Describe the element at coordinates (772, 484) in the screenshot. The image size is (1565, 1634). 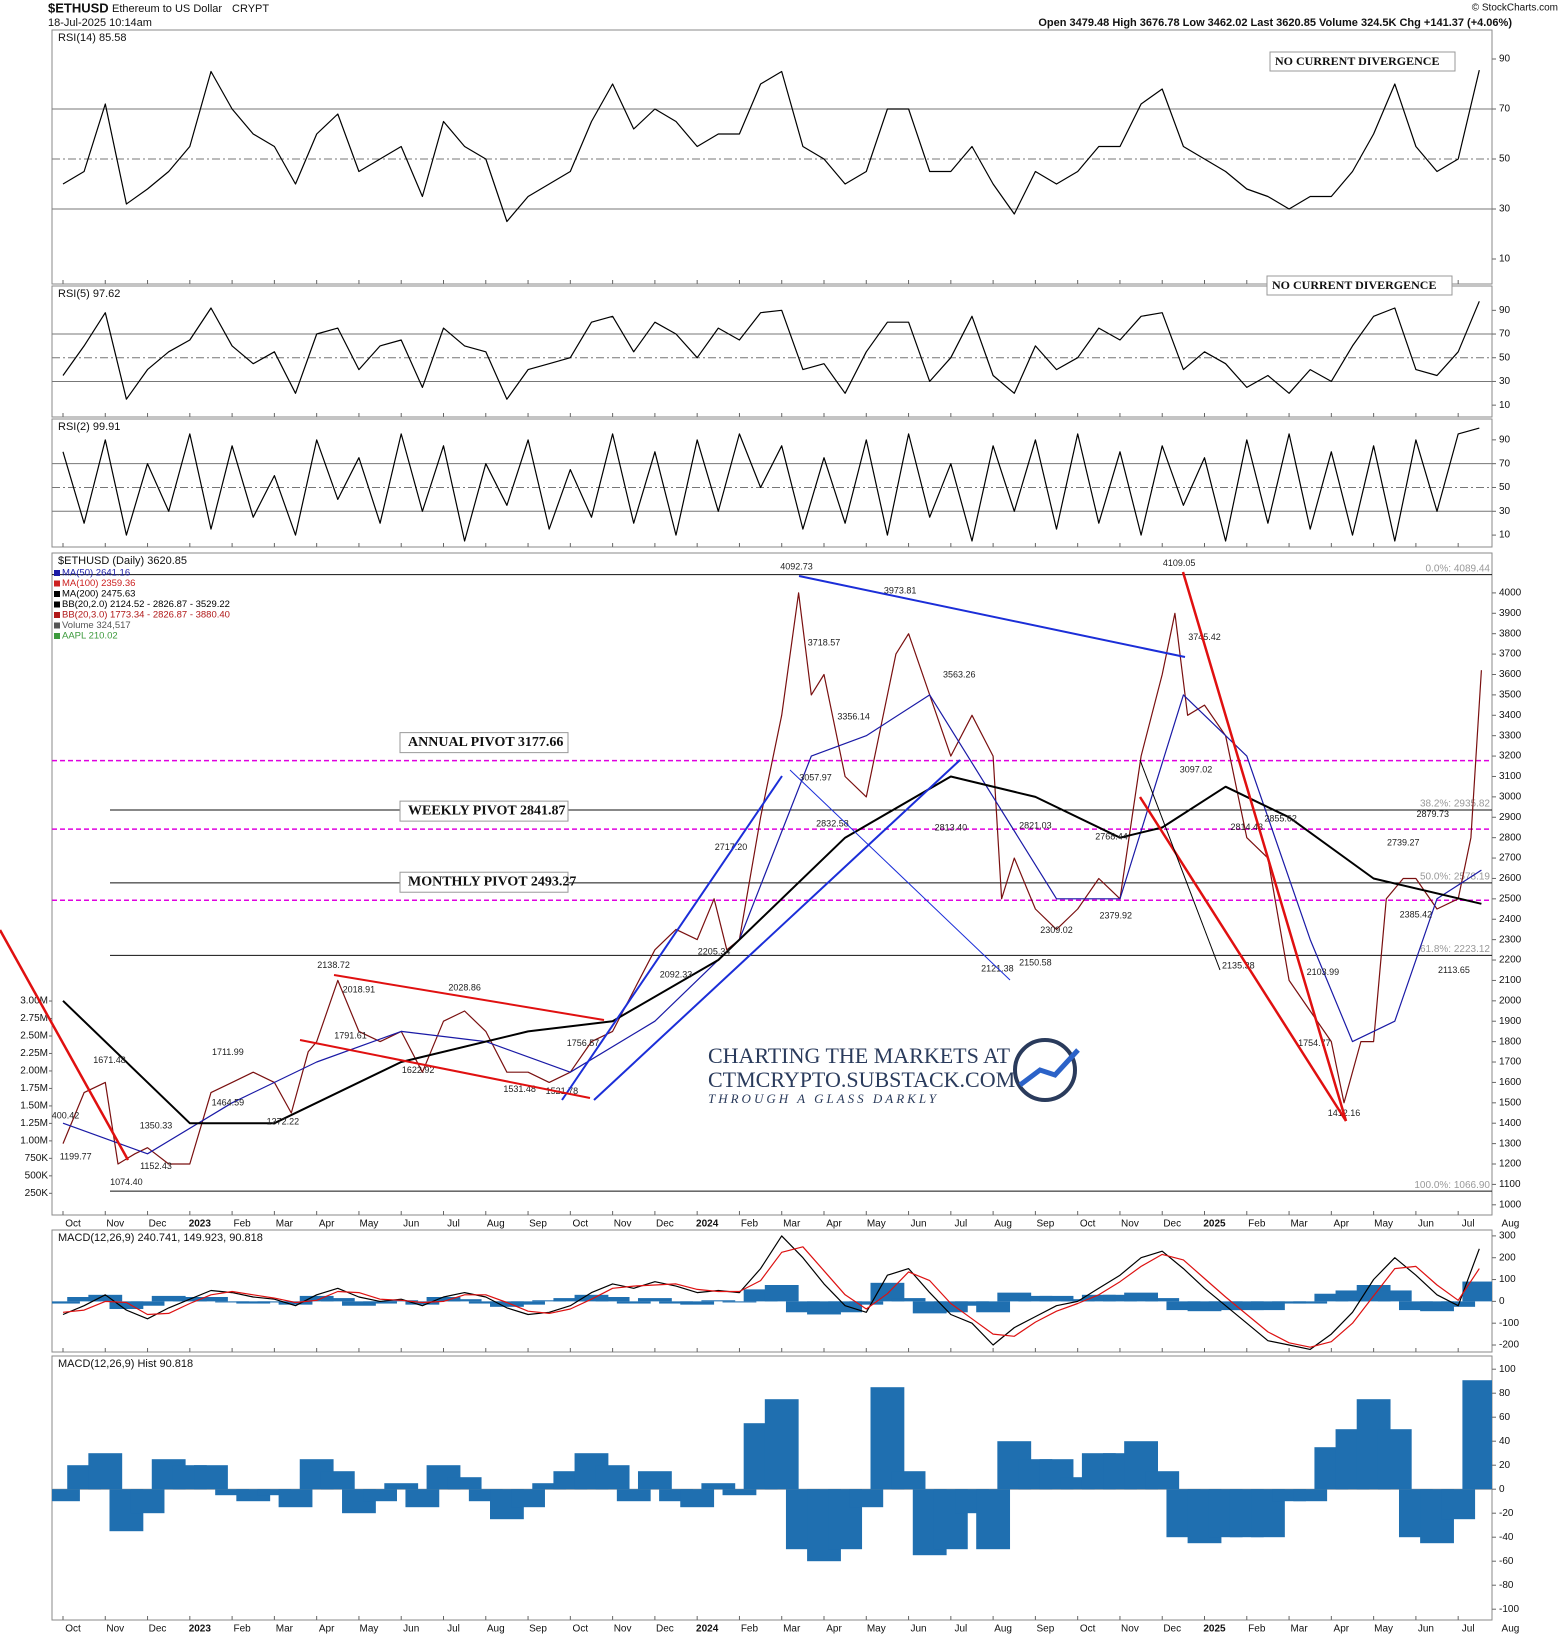
I see `plot-area` at that location.